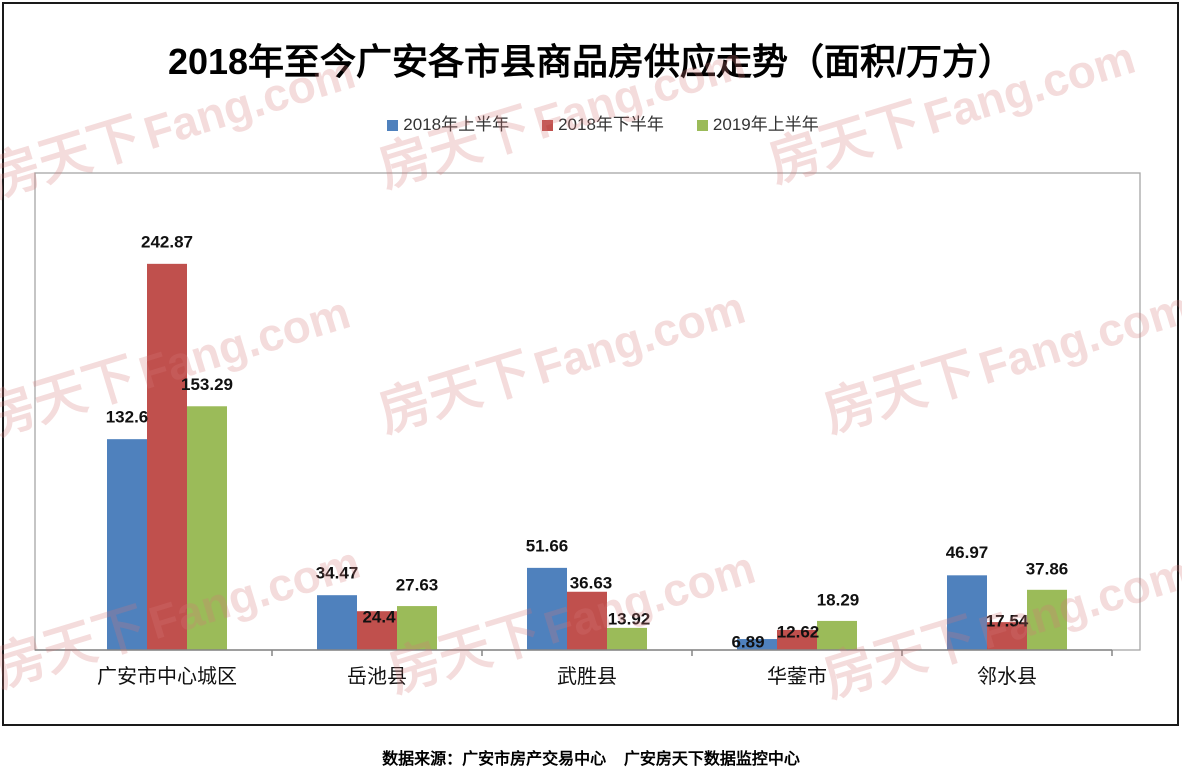  Describe the element at coordinates (547, 545) in the screenshot. I see `data-label: 51.66` at that location.